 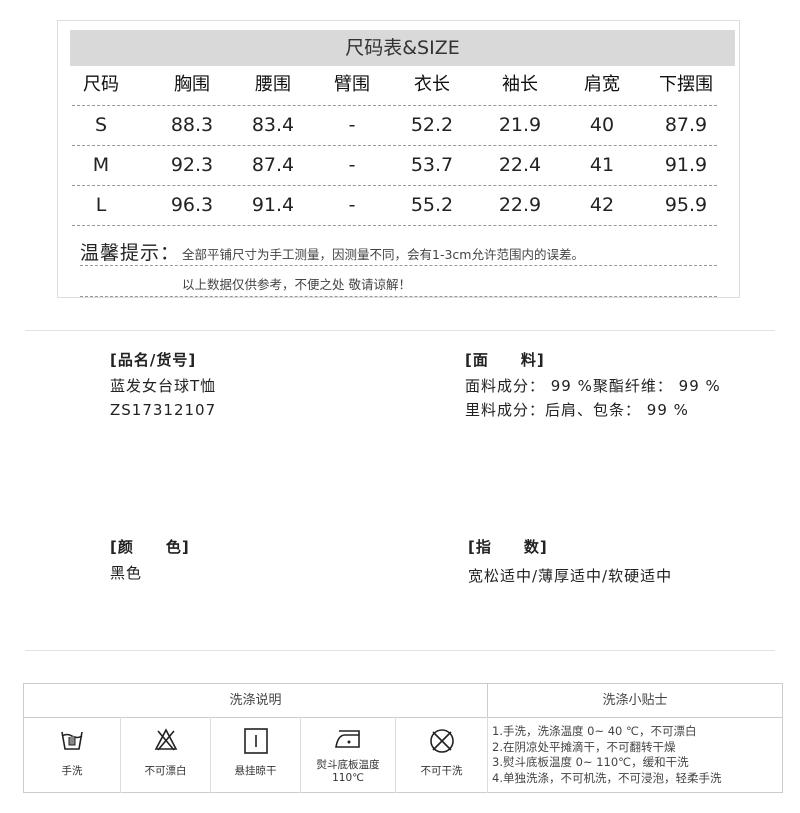 What do you see at coordinates (686, 205) in the screenshot?
I see `table-cell: 95.9` at bounding box center [686, 205].